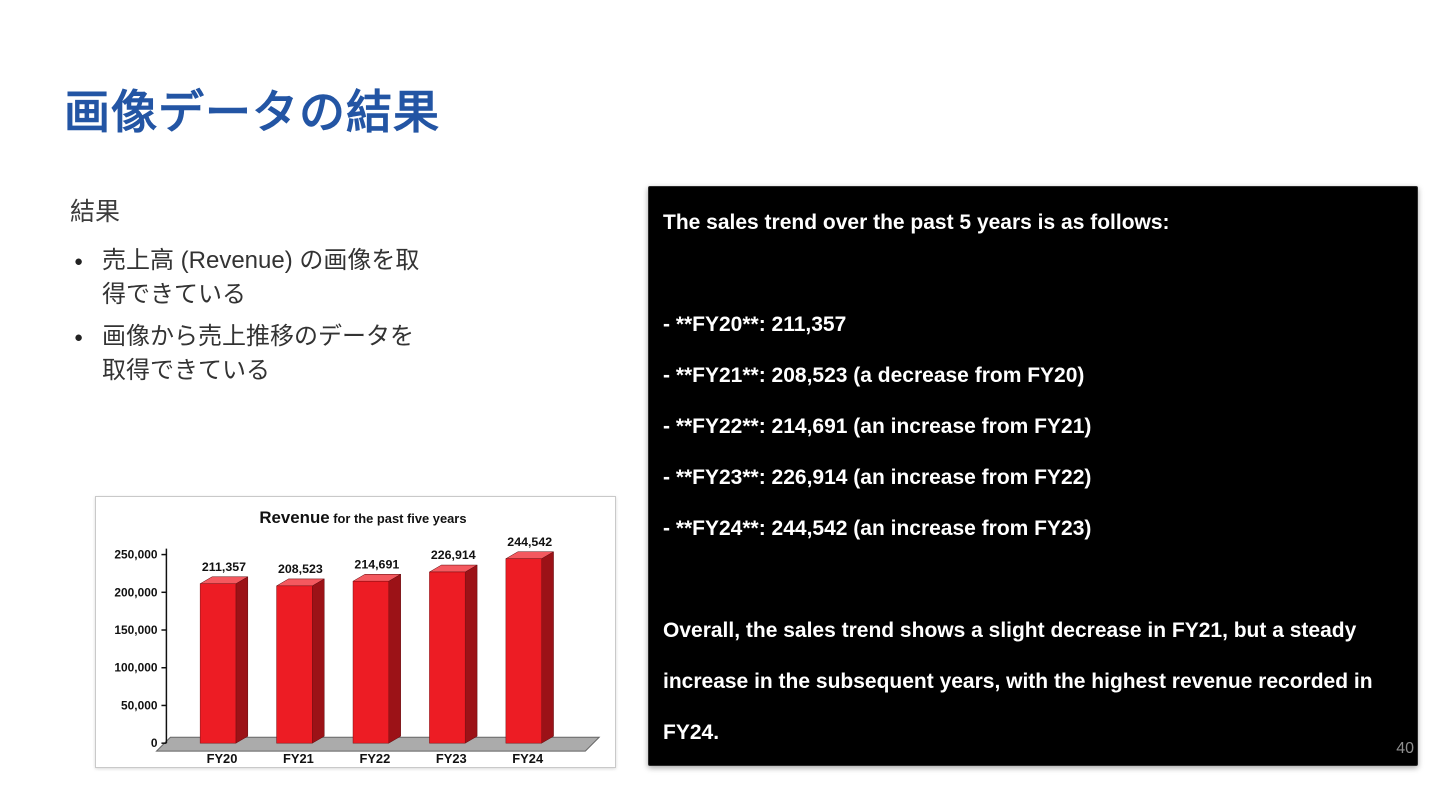 This screenshot has height=810, width=1440. I want to click on bar-value-label: 244,542, so click(529, 542).